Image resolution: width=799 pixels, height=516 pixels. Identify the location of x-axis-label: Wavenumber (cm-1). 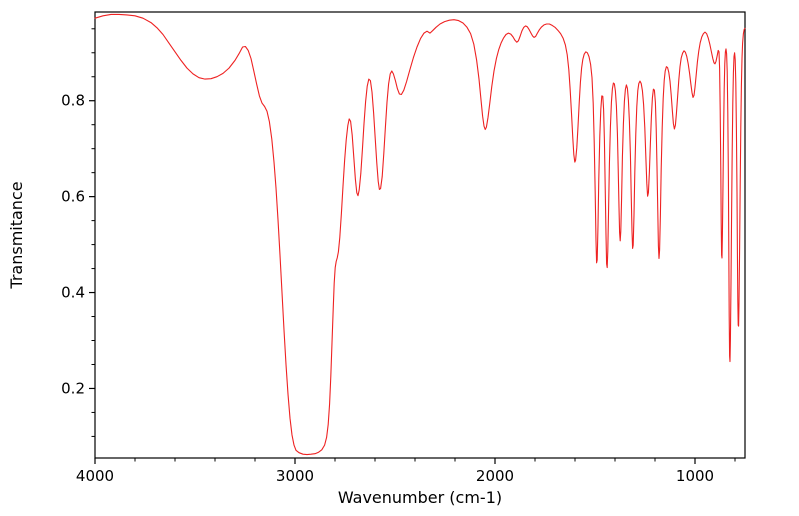
(420, 497).